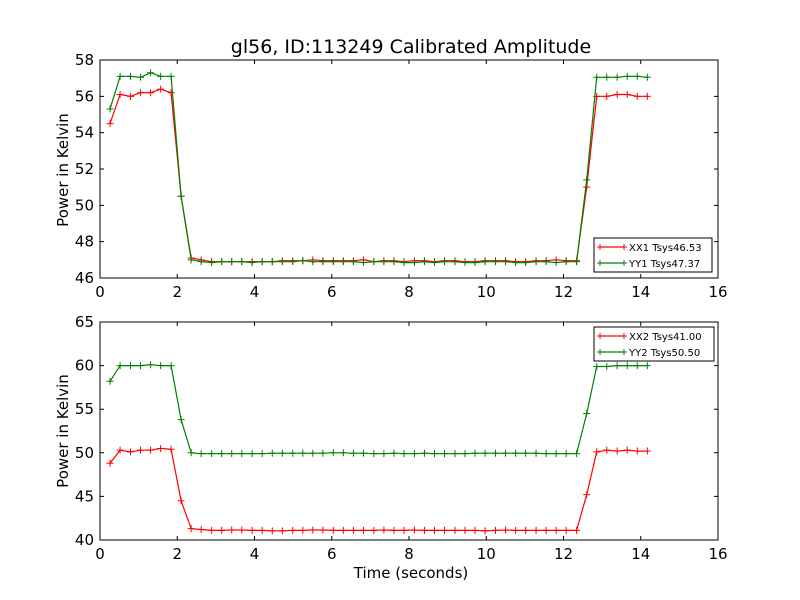  I want to click on bottom-panel-x-tick-label: 16, so click(717, 554).